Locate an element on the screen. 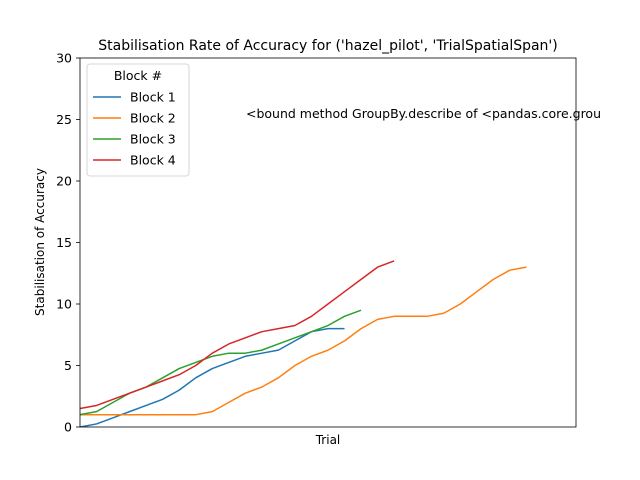  legend-title: Block # is located at coordinates (138, 75).